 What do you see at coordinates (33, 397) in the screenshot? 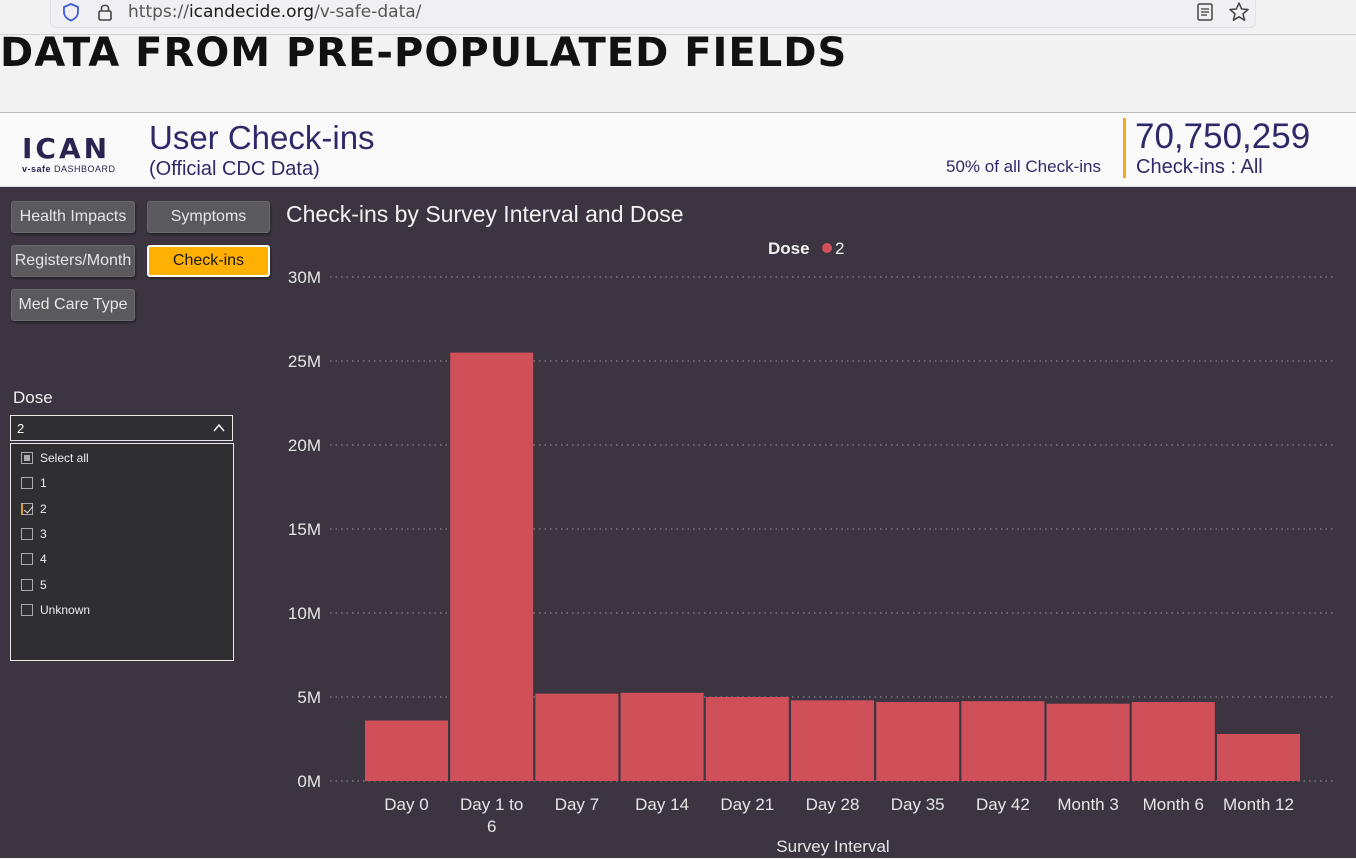
I see `dose-filter-label: Dose` at bounding box center [33, 397].